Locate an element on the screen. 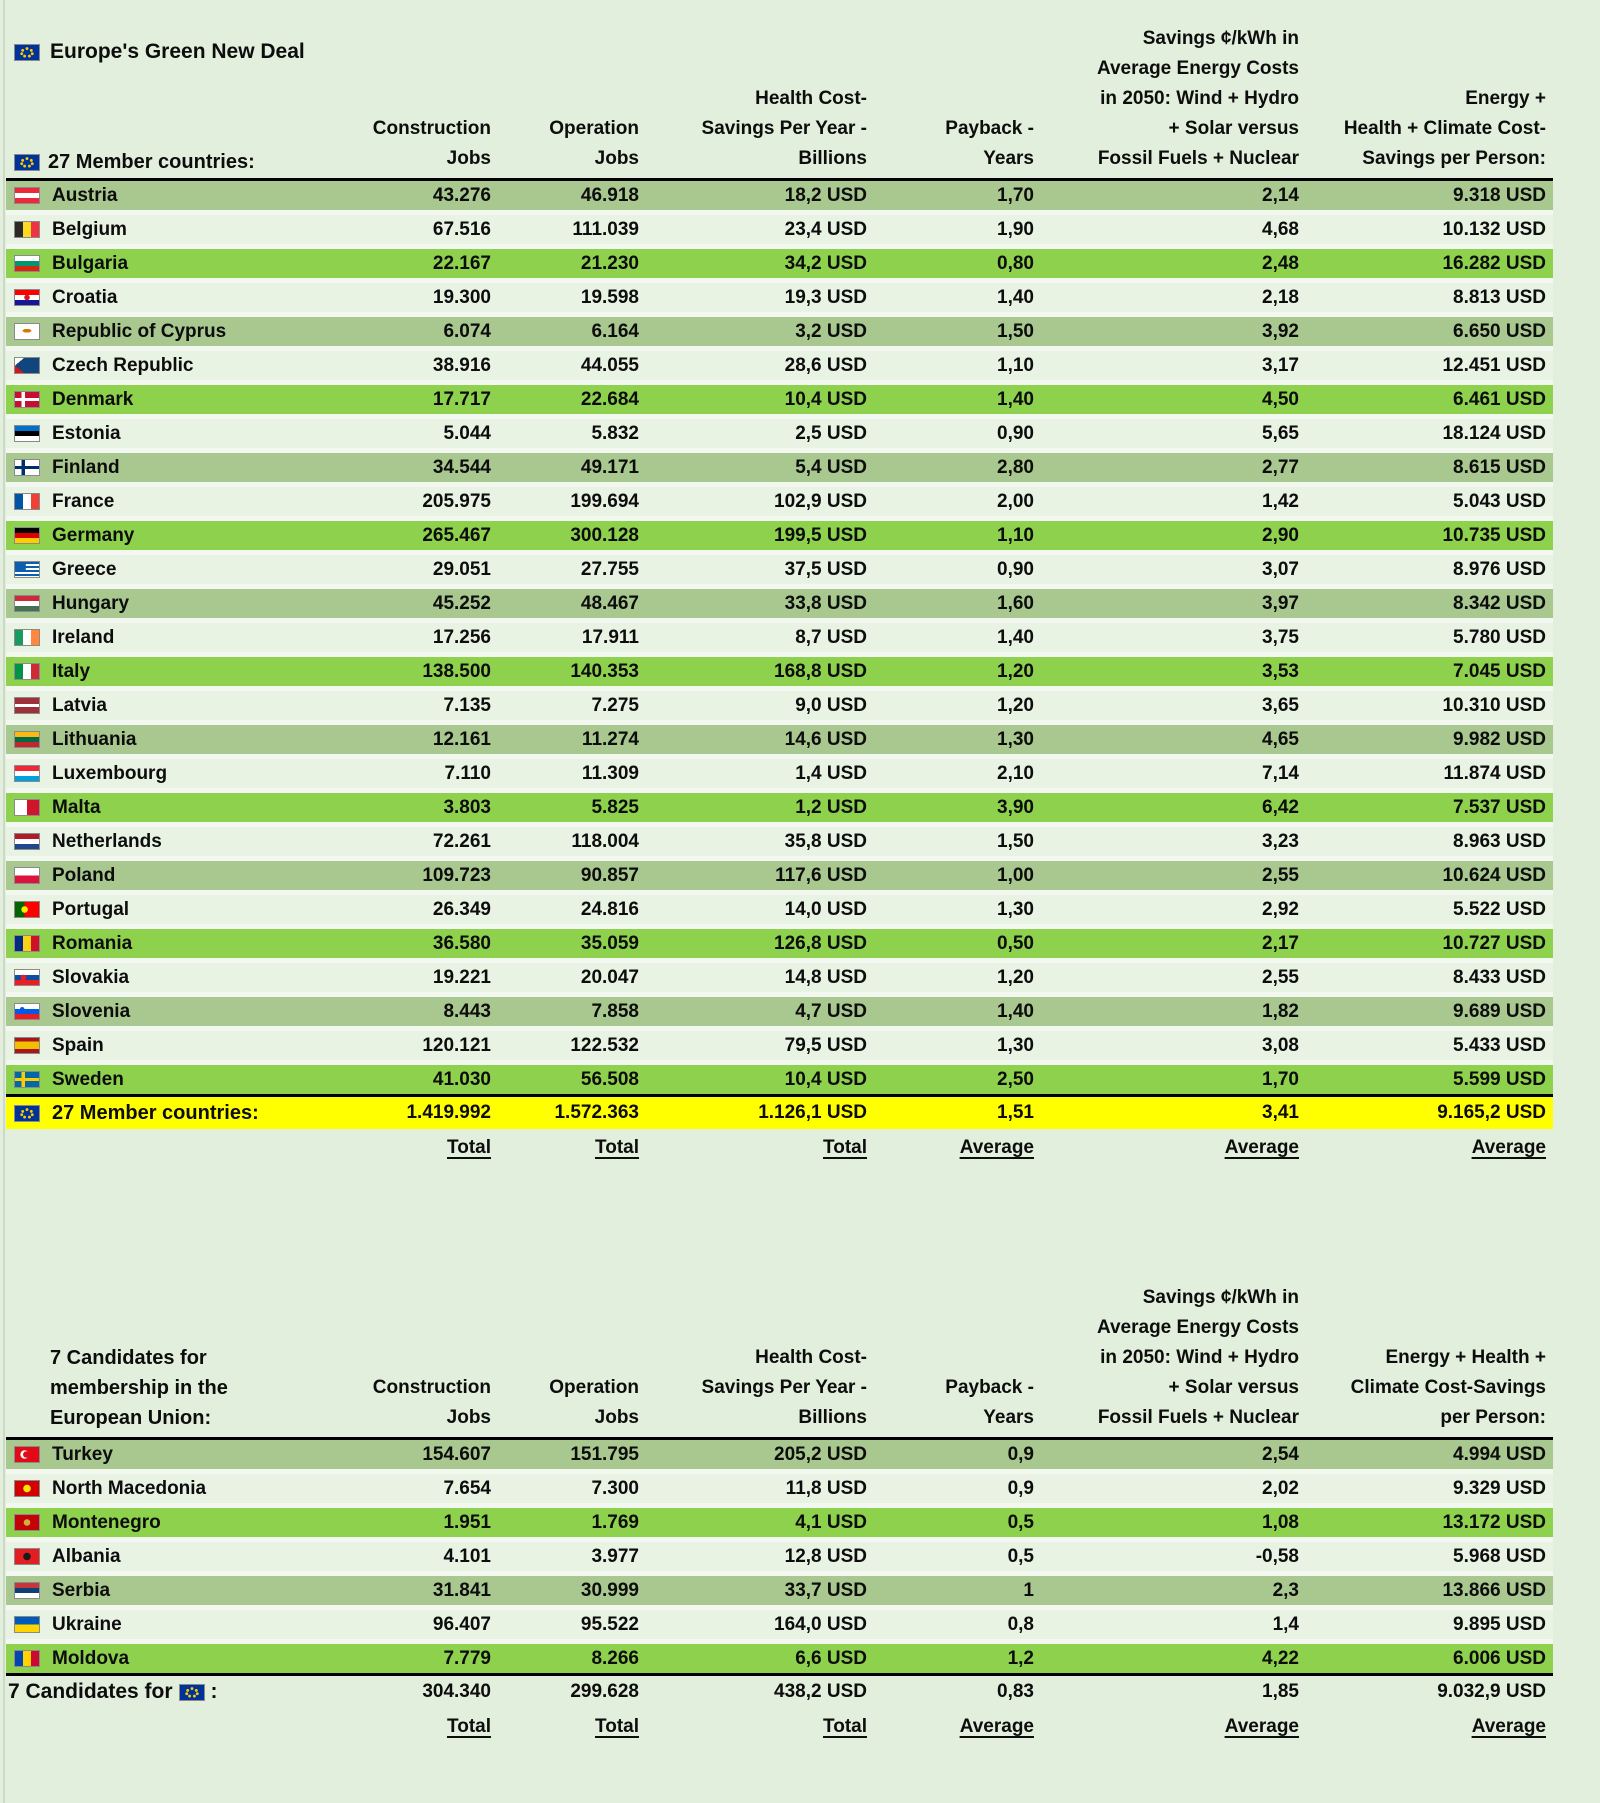 The image size is (1600, 1803). country-name: Finland is located at coordinates (86, 467).